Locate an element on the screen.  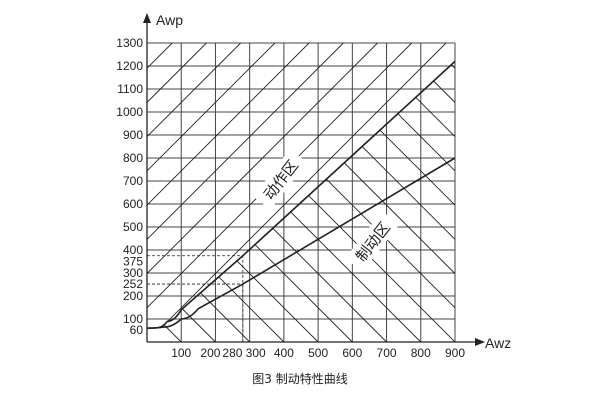
y-axis-label: Awp is located at coordinates (169, 20).